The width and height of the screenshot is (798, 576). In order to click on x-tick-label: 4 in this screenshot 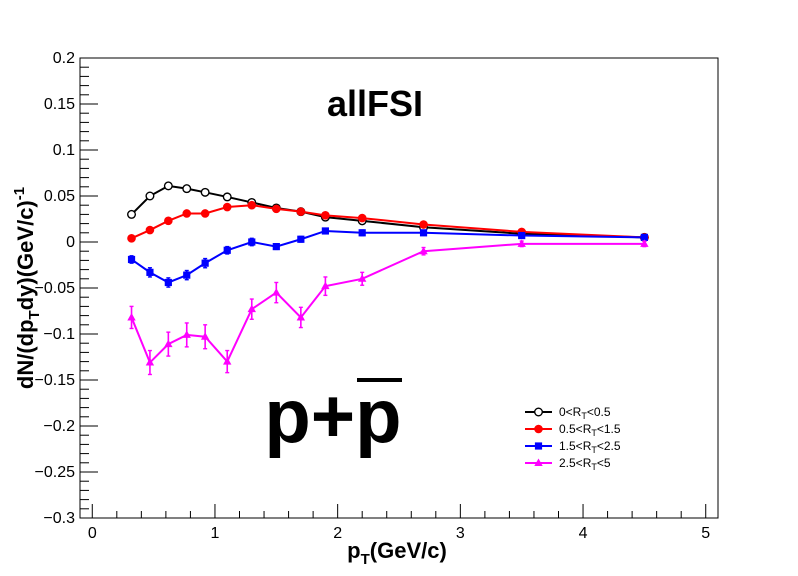, I will do `click(583, 533)`.